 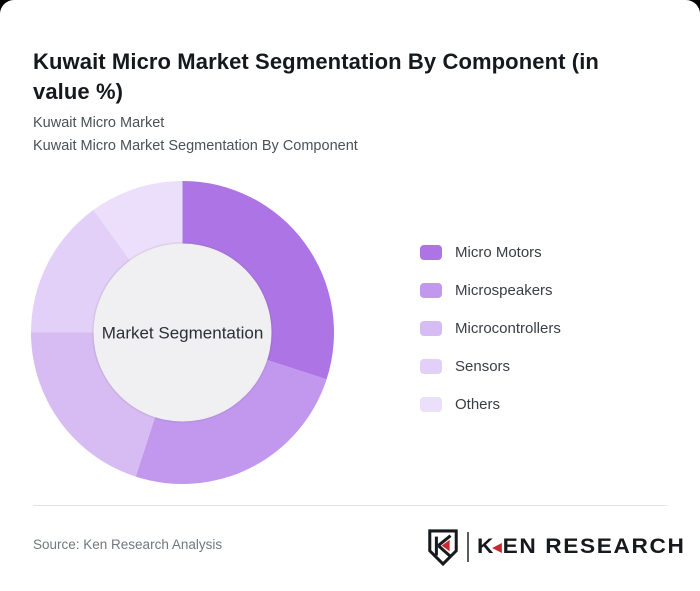 I want to click on legend-item-others: Others, so click(x=490, y=404).